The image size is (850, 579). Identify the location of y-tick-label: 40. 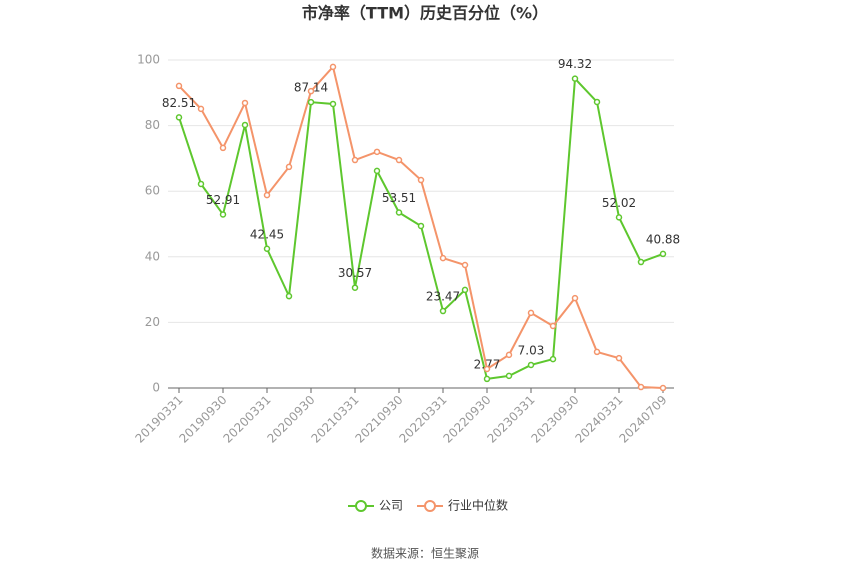
(152, 256).